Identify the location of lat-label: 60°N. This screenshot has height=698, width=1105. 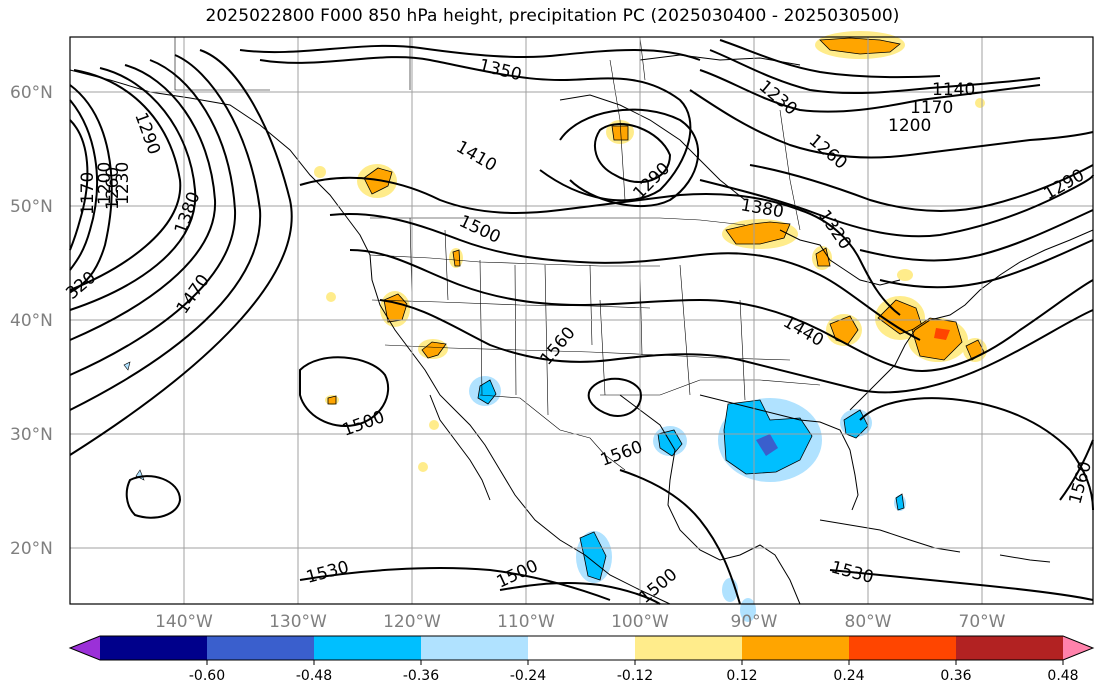
(31, 93).